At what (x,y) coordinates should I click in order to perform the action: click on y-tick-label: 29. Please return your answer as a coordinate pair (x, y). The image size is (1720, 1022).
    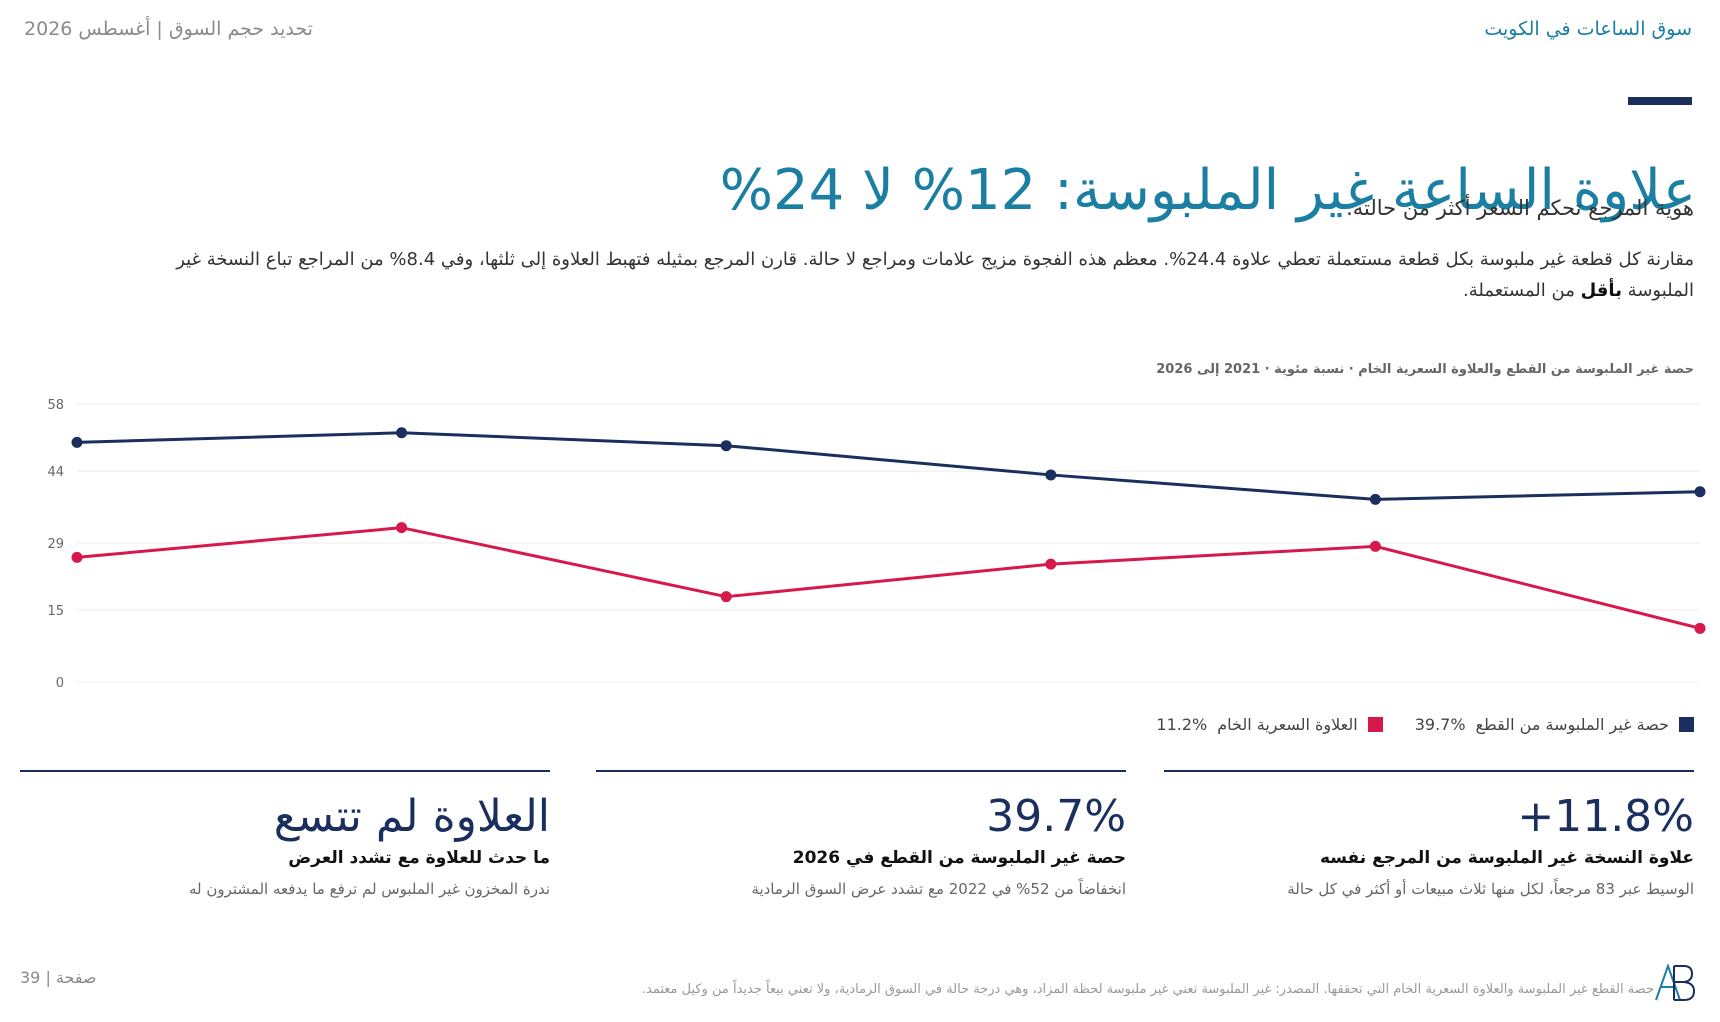
    Looking at the image, I should click on (55, 544).